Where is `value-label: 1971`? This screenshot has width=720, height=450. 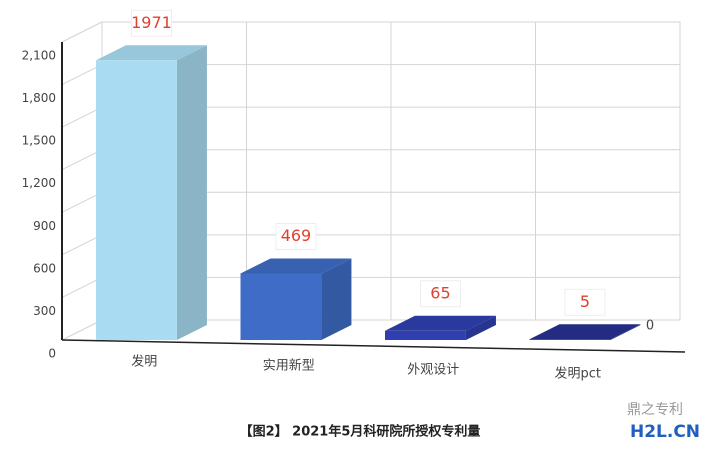
value-label: 1971 is located at coordinates (151, 22).